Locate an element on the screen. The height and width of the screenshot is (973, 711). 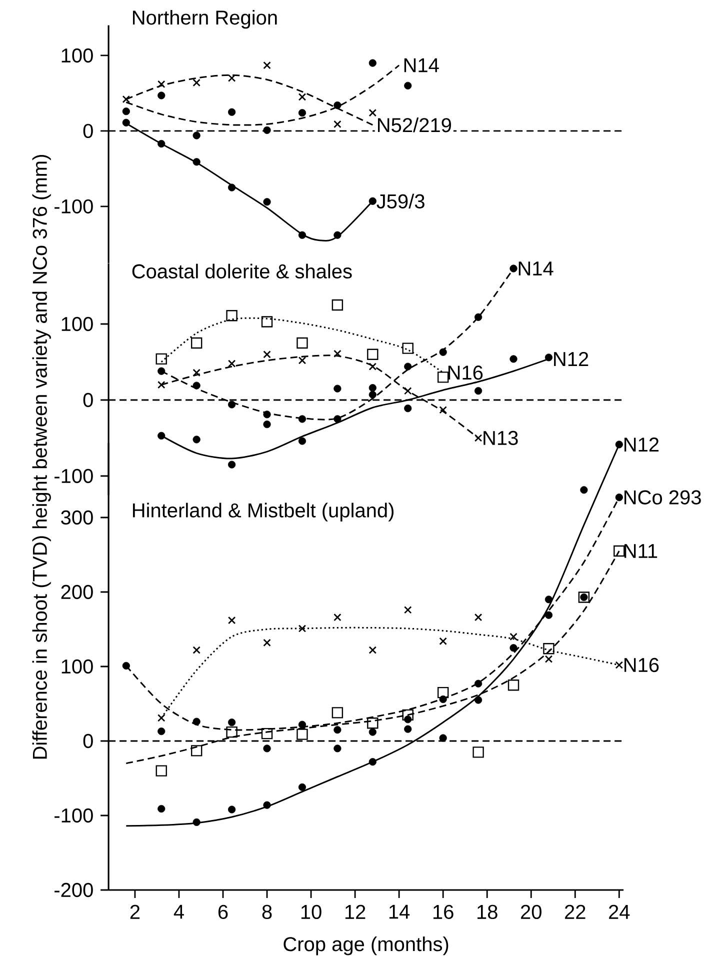
series-label: N13 is located at coordinates (501, 438).